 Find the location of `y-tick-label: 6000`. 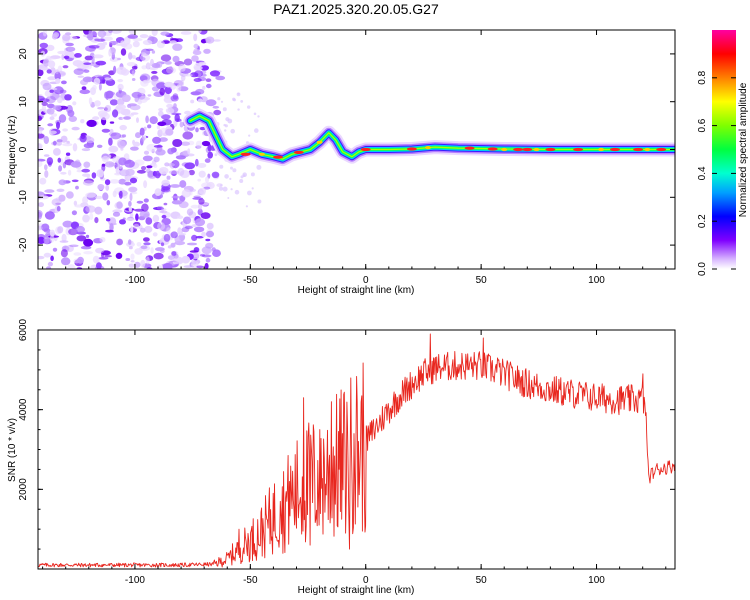

y-tick-label: 6000 is located at coordinates (23, 329).